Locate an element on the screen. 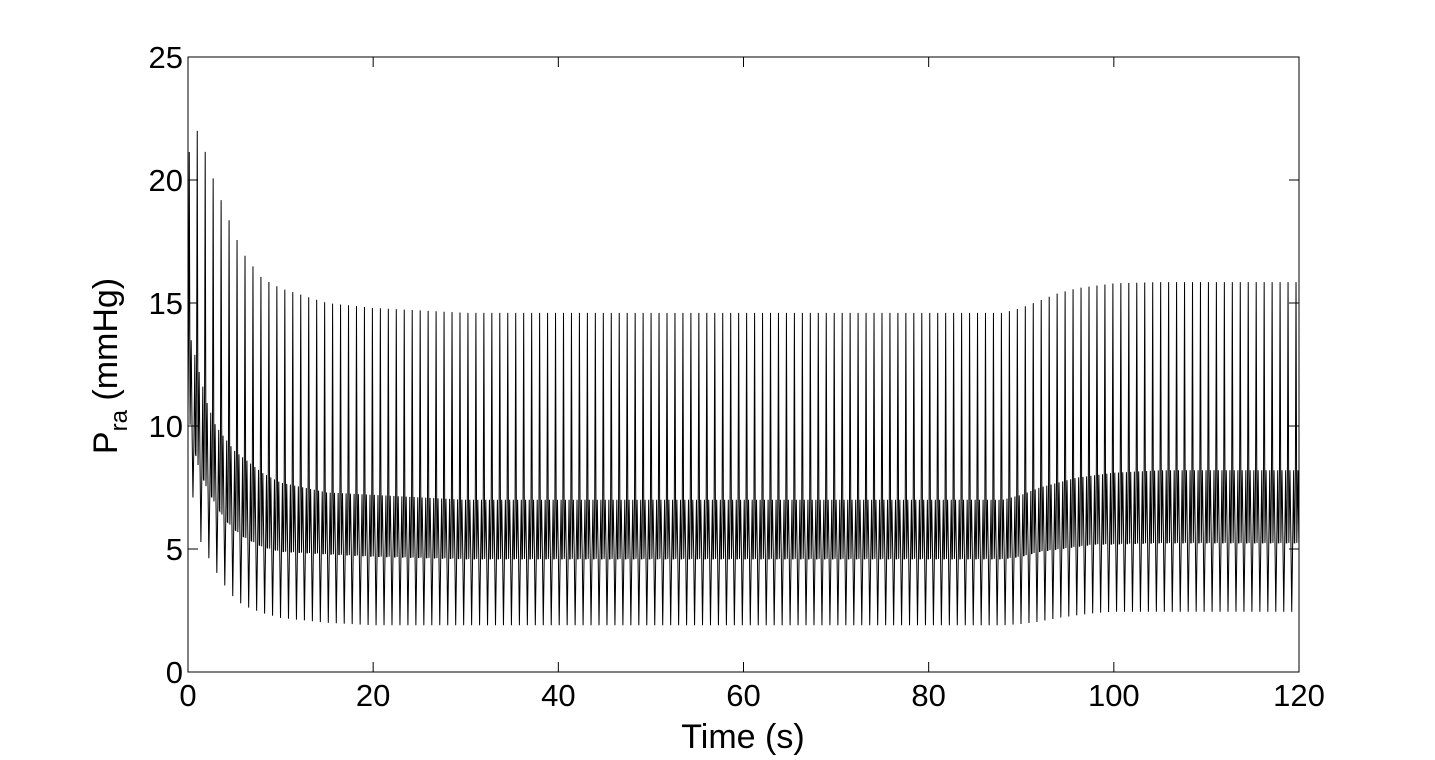 The width and height of the screenshot is (1435, 760). y-axis-label-subscript: ra is located at coordinates (119, 420).